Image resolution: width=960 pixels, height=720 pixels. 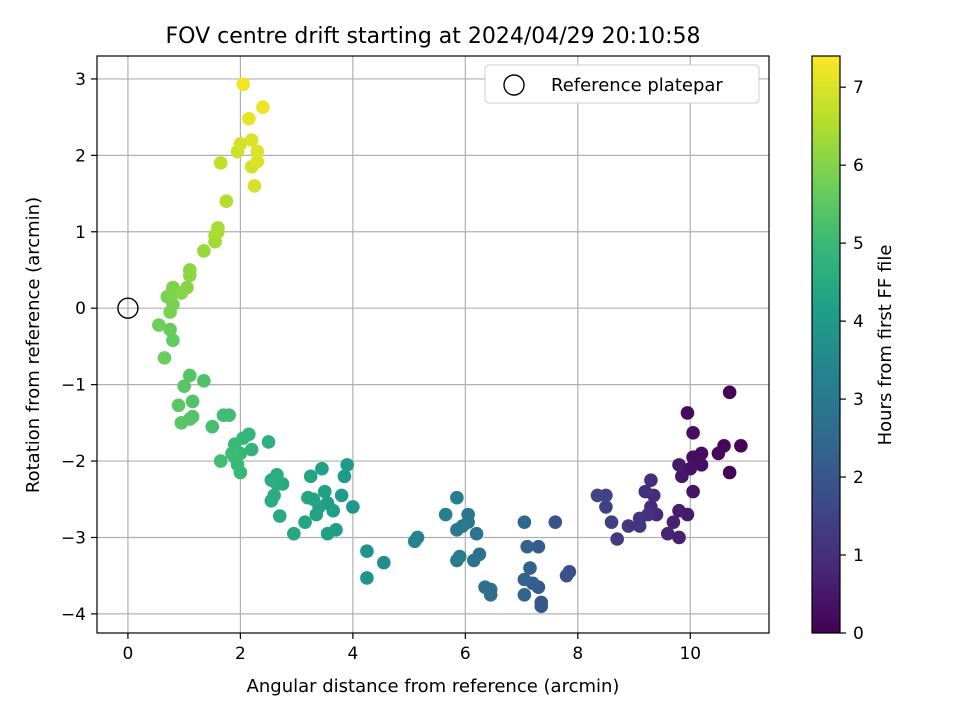 What do you see at coordinates (858, 634) in the screenshot?
I see `colorbar-tick-label: 0` at bounding box center [858, 634].